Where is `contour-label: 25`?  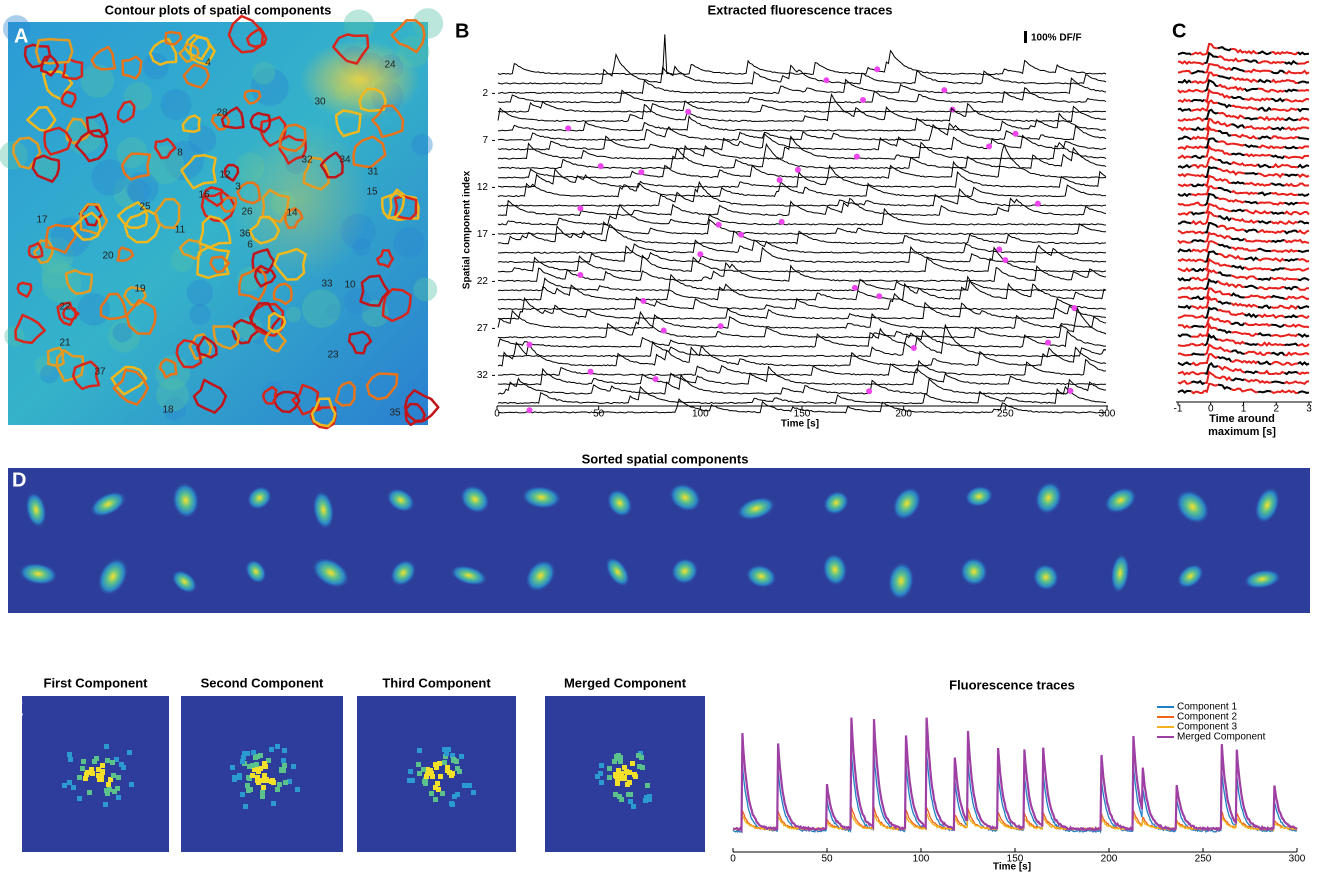 contour-label: 25 is located at coordinates (145, 207).